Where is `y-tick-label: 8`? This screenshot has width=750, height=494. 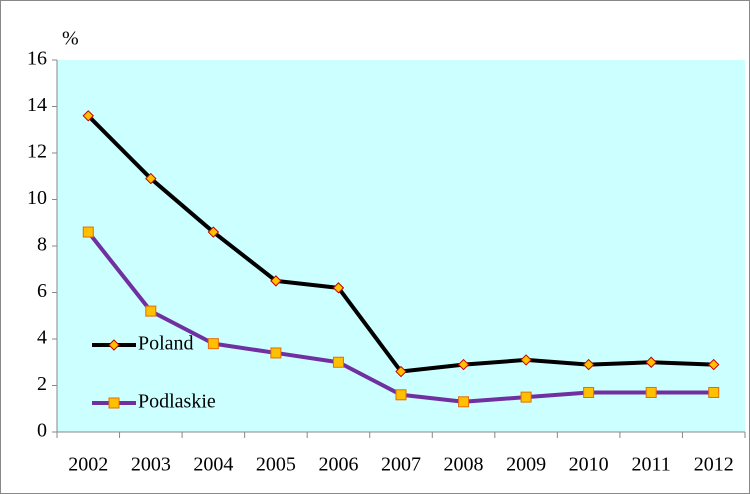 y-tick-label: 8 is located at coordinates (42, 245).